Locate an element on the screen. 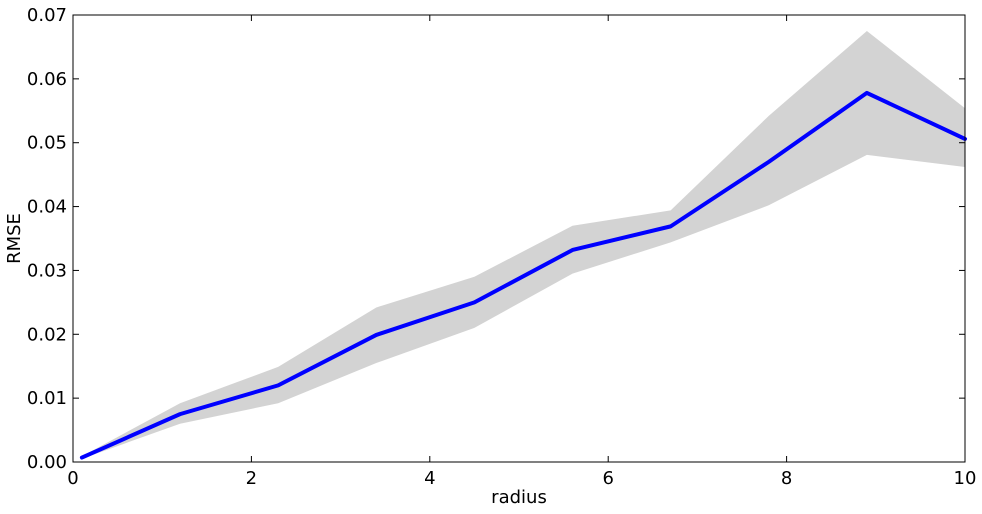 This screenshot has height=514, width=982. x-tick-label: 10 is located at coordinates (965, 478).